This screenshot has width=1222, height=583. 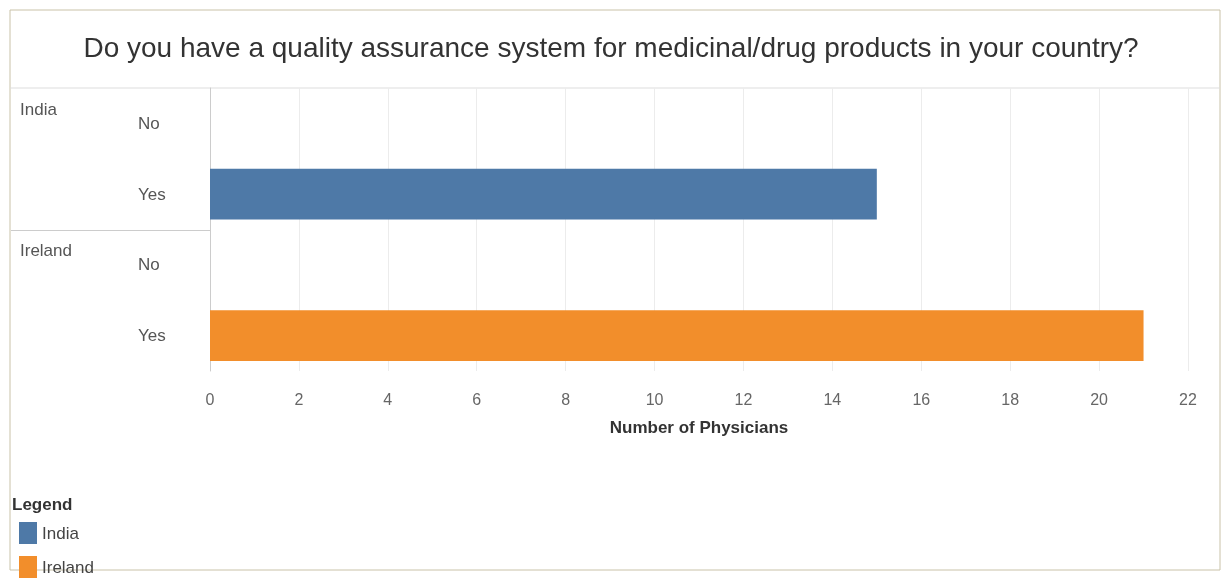 What do you see at coordinates (38, 109) in the screenshot?
I see `text: India` at bounding box center [38, 109].